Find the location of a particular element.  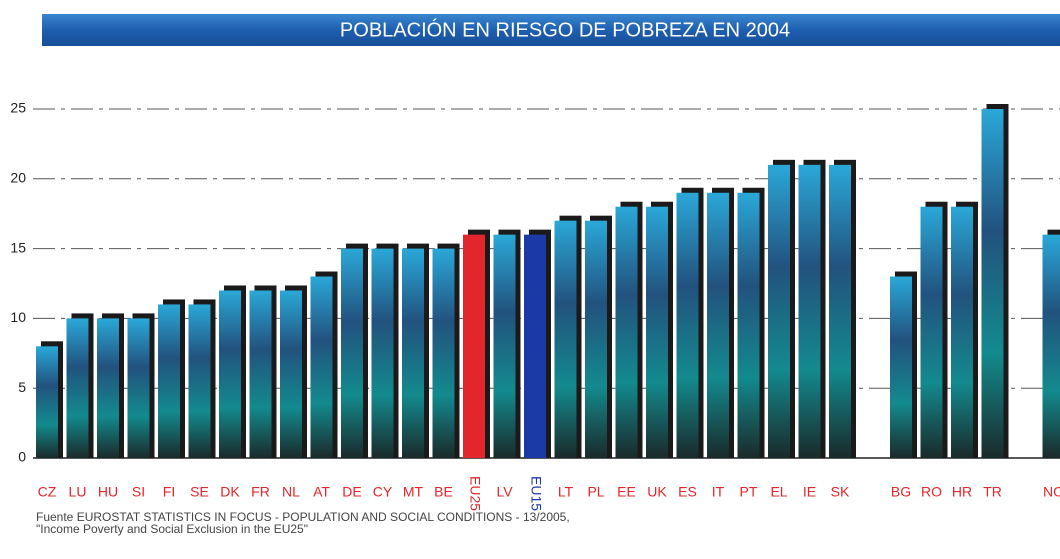

x-tick-label: IE is located at coordinates (809, 492).